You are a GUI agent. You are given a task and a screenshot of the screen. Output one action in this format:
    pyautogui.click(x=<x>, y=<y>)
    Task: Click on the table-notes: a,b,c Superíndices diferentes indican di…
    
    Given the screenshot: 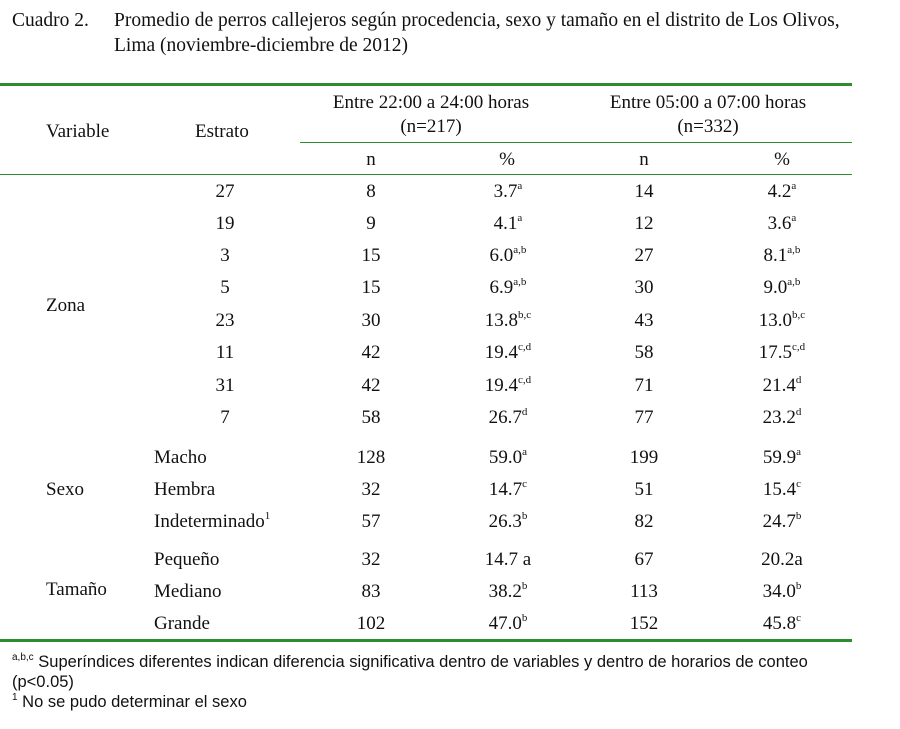 What is the action you would take?
    pyautogui.click(x=442, y=682)
    